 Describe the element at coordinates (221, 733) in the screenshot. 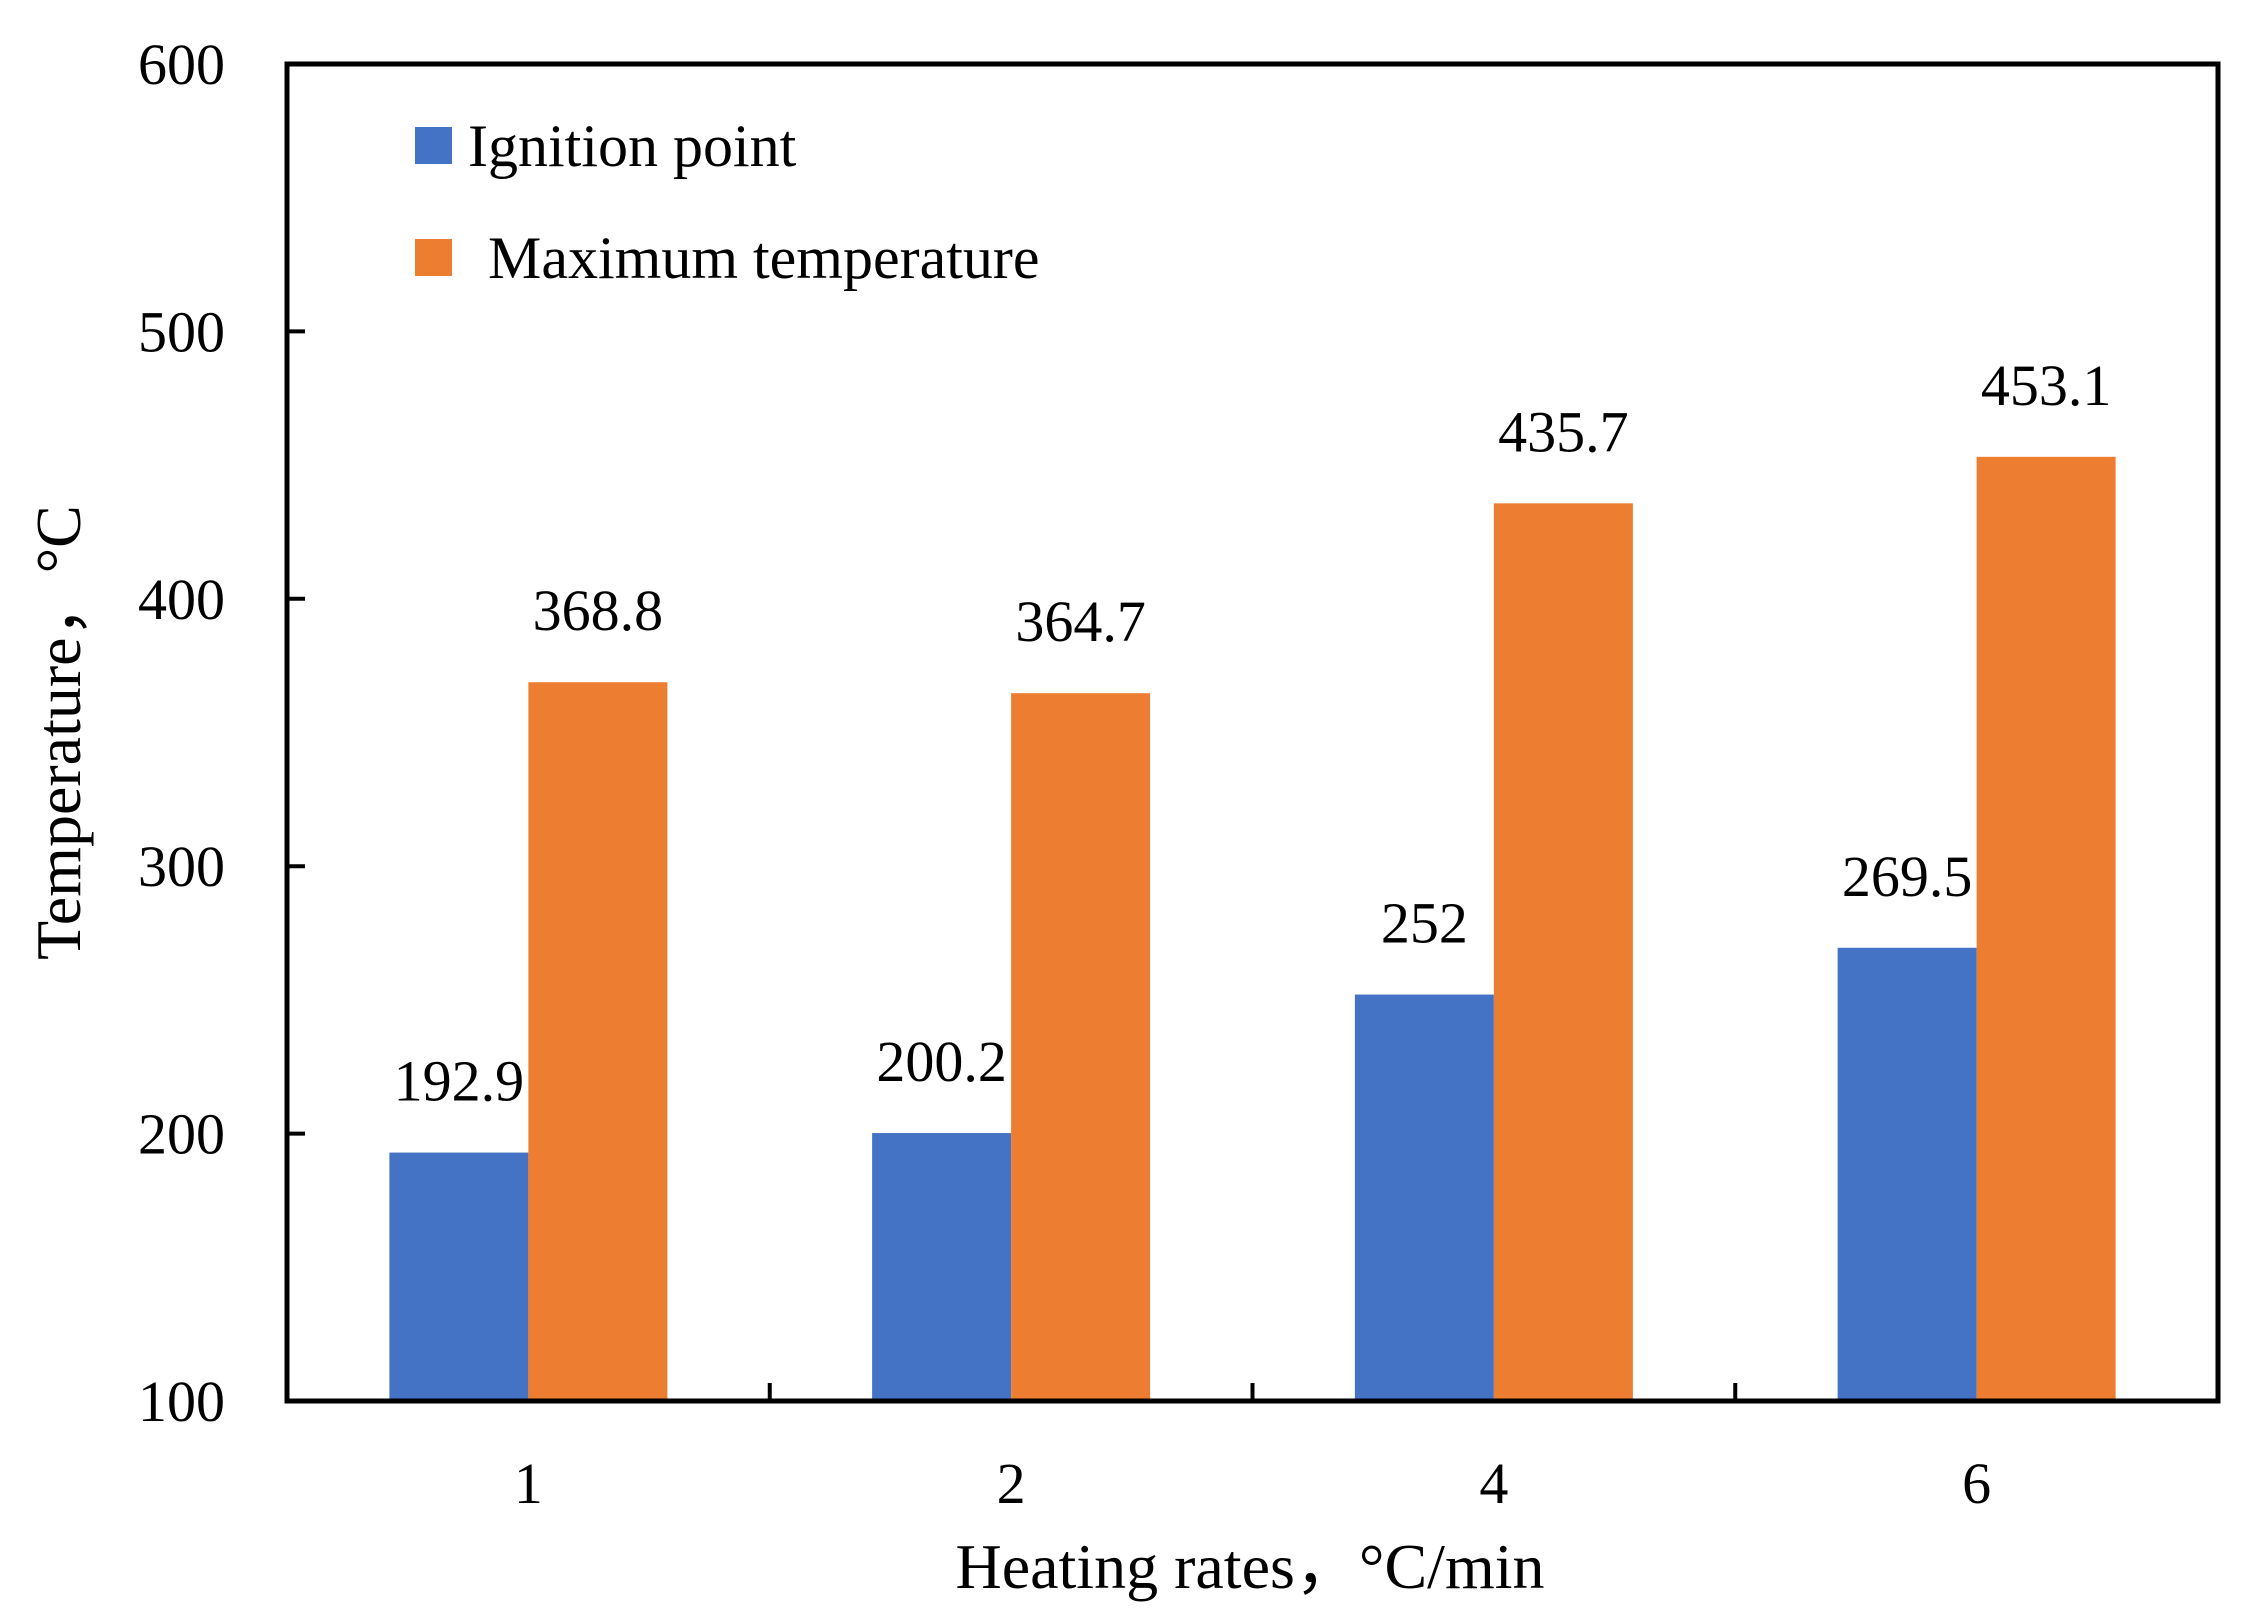

I see `y-axis: 100 200 300 400 500 600` at that location.